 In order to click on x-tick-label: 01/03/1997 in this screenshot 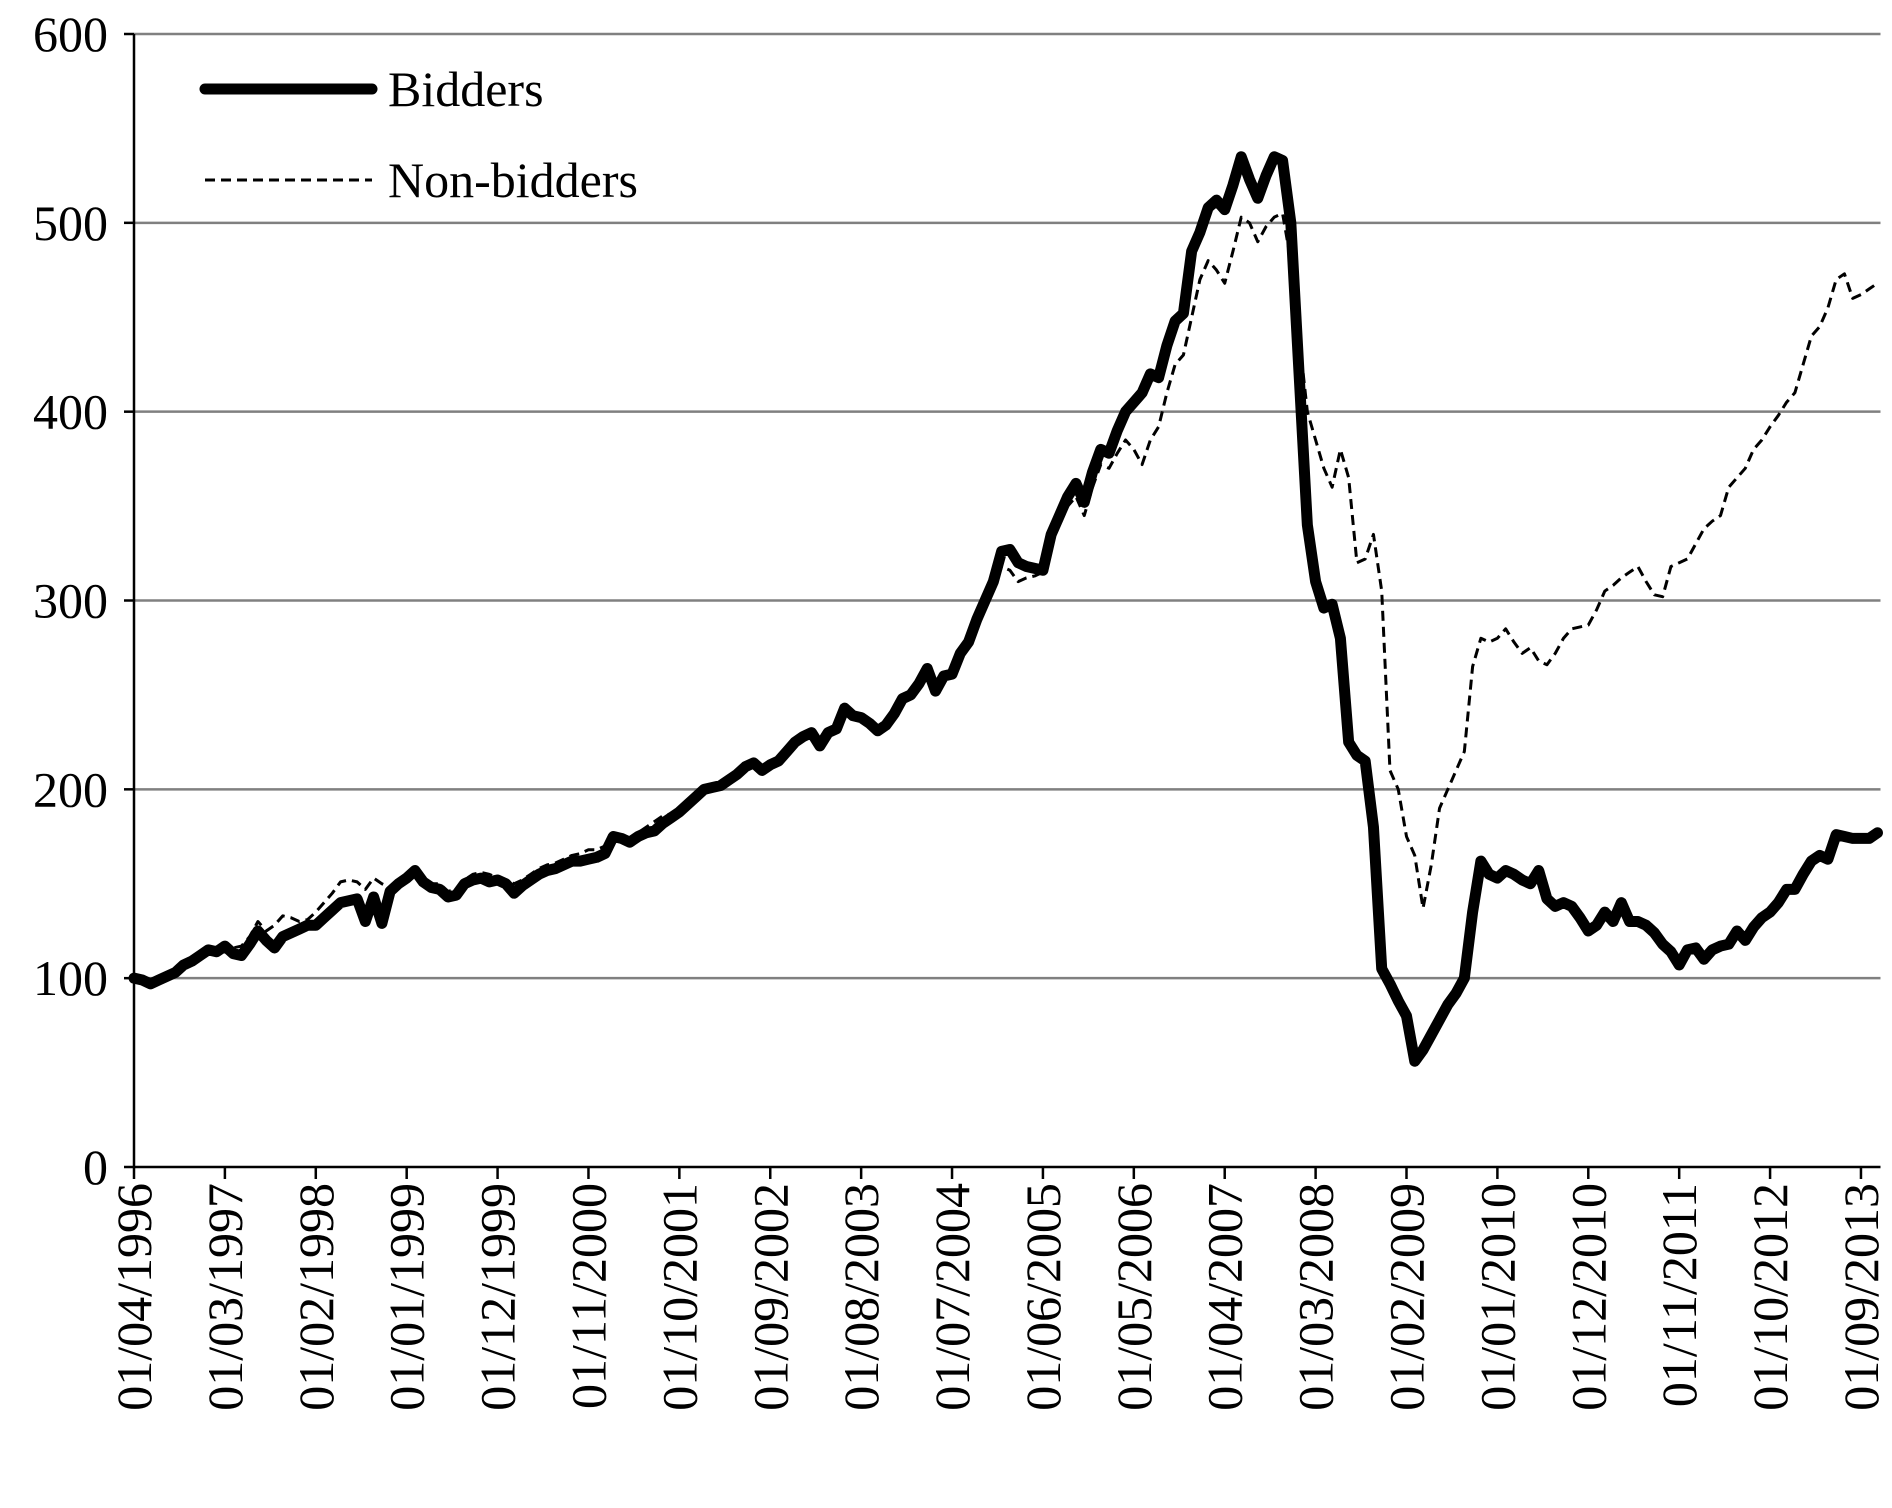, I will do `click(225, 1297)`.